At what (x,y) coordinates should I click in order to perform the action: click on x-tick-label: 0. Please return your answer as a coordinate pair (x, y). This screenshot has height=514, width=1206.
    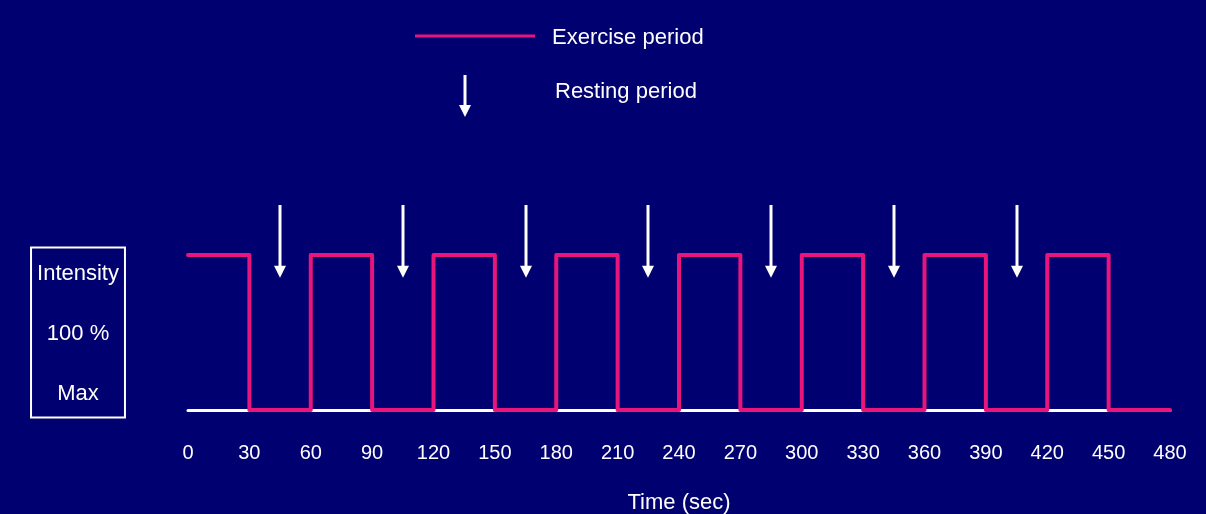
    Looking at the image, I should click on (188, 452).